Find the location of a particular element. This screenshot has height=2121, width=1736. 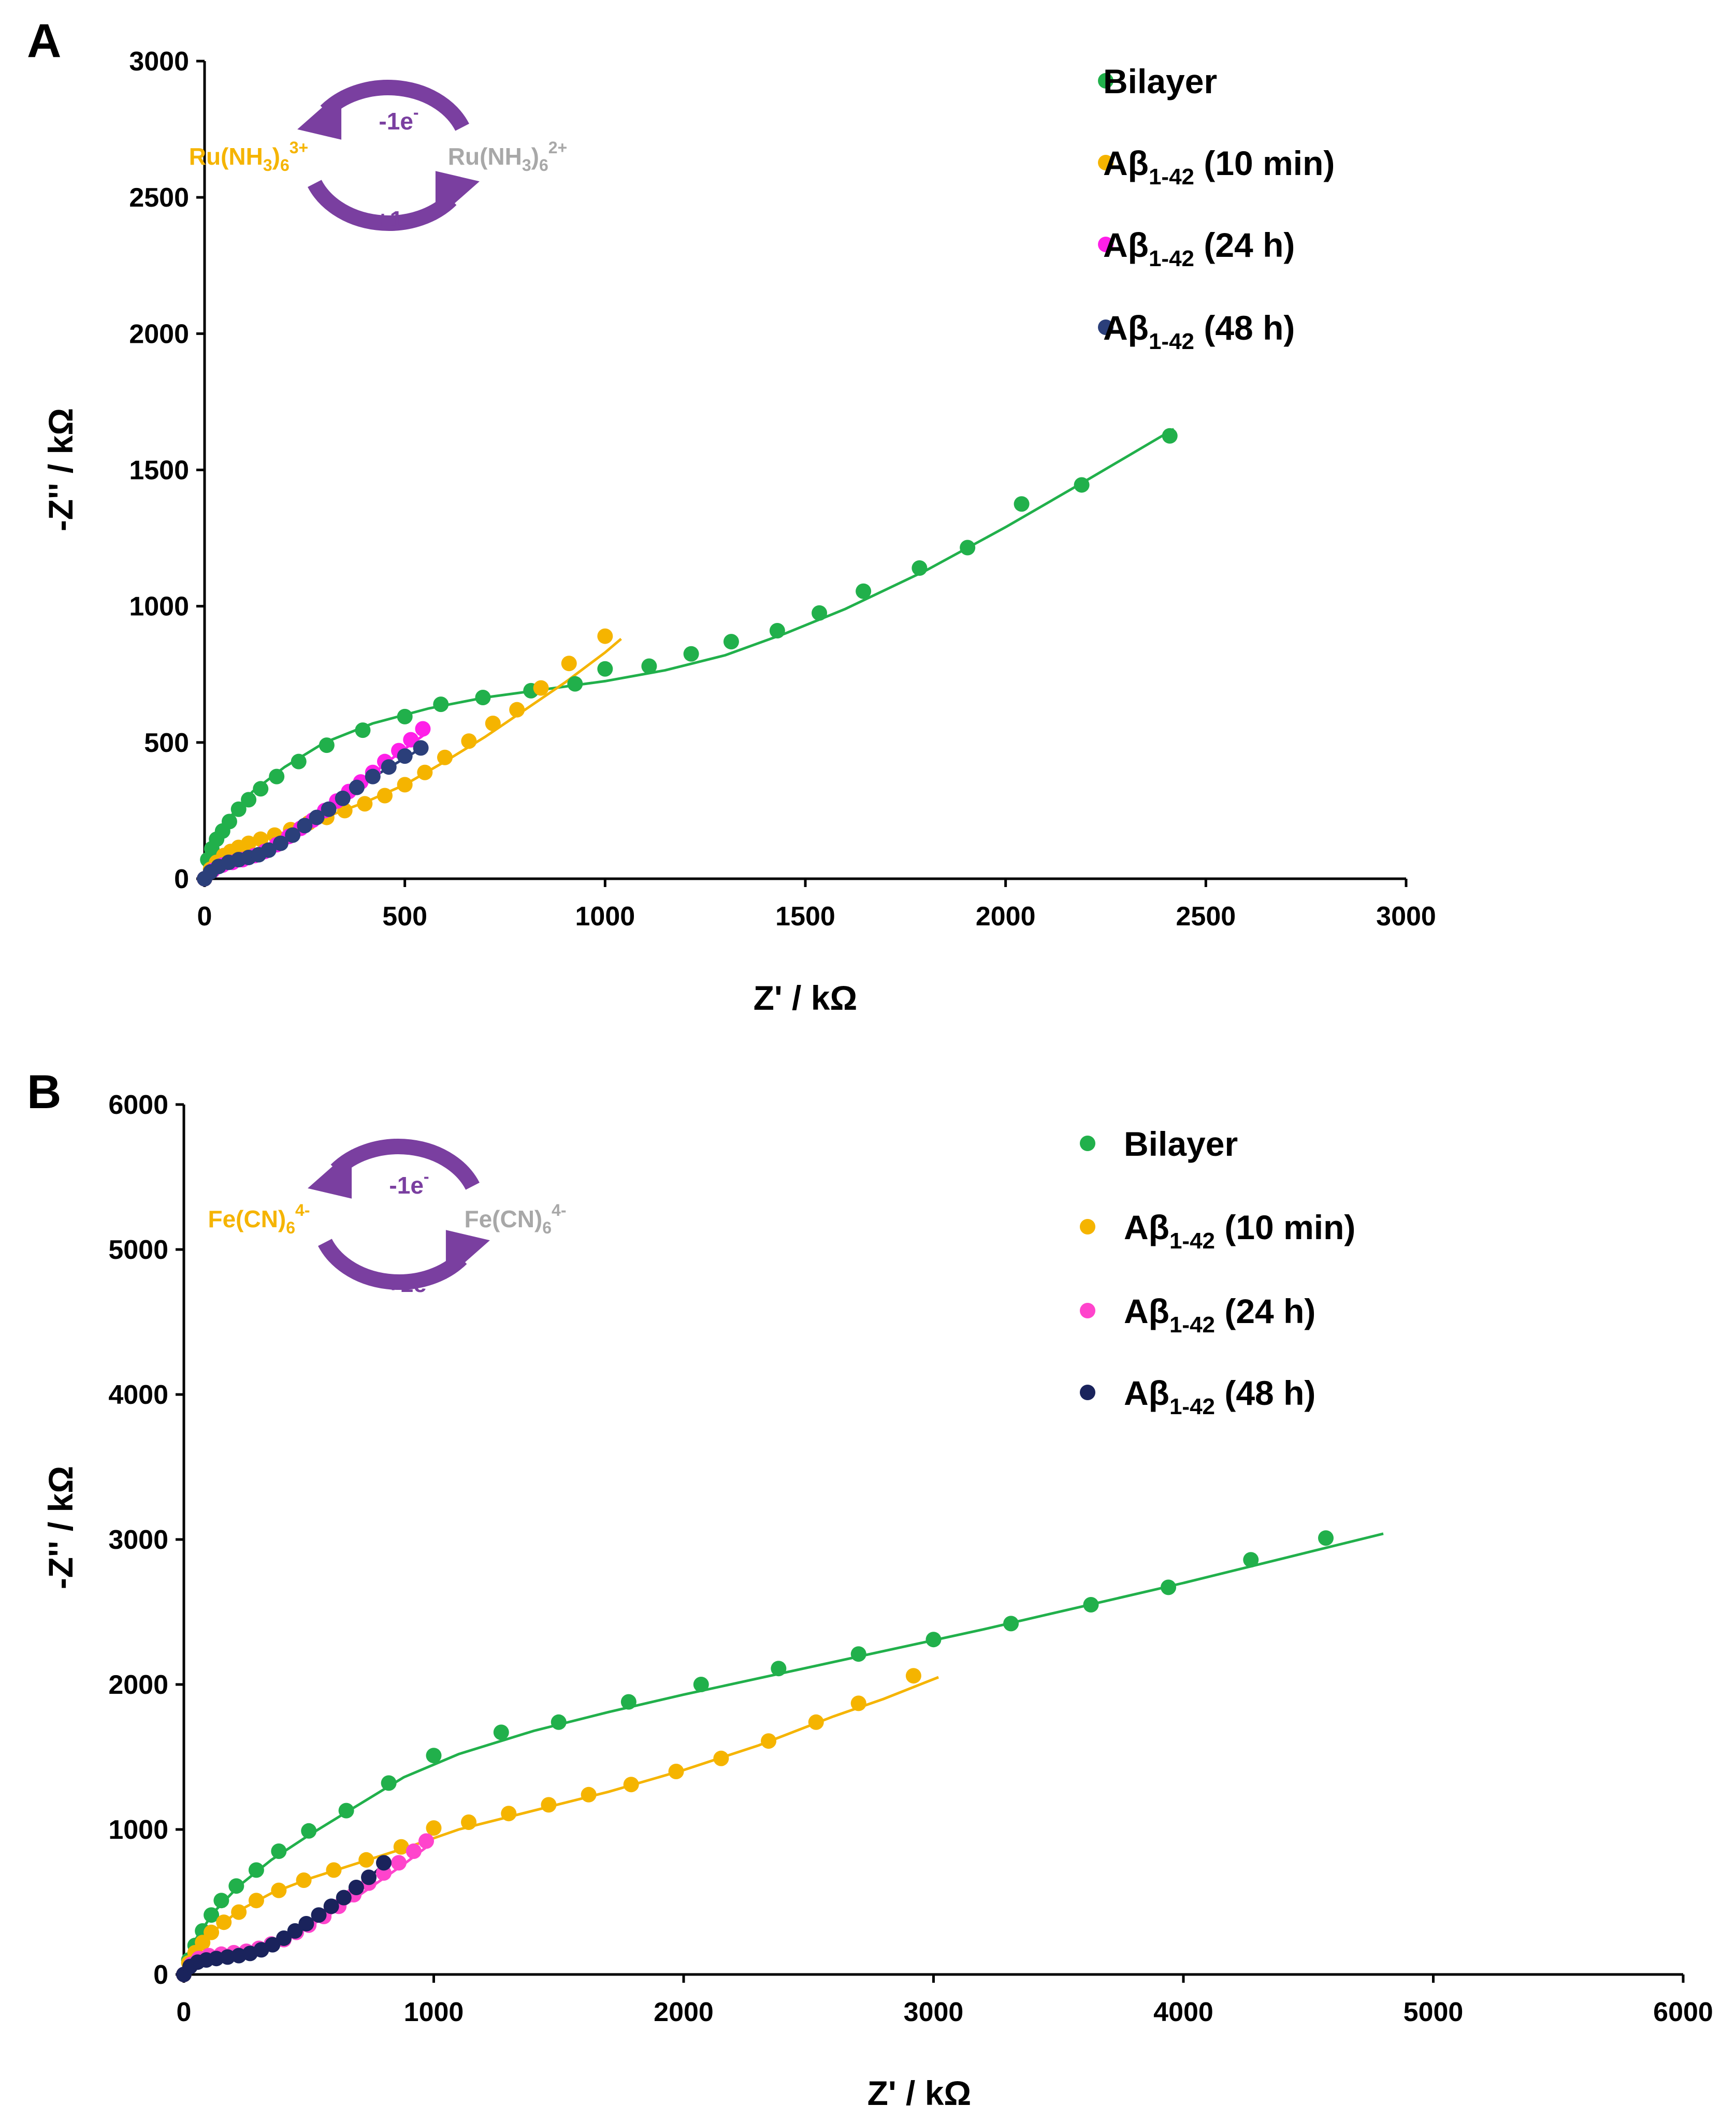

oxidized-species-label-base: Ru(NH is located at coordinates (226, 156).